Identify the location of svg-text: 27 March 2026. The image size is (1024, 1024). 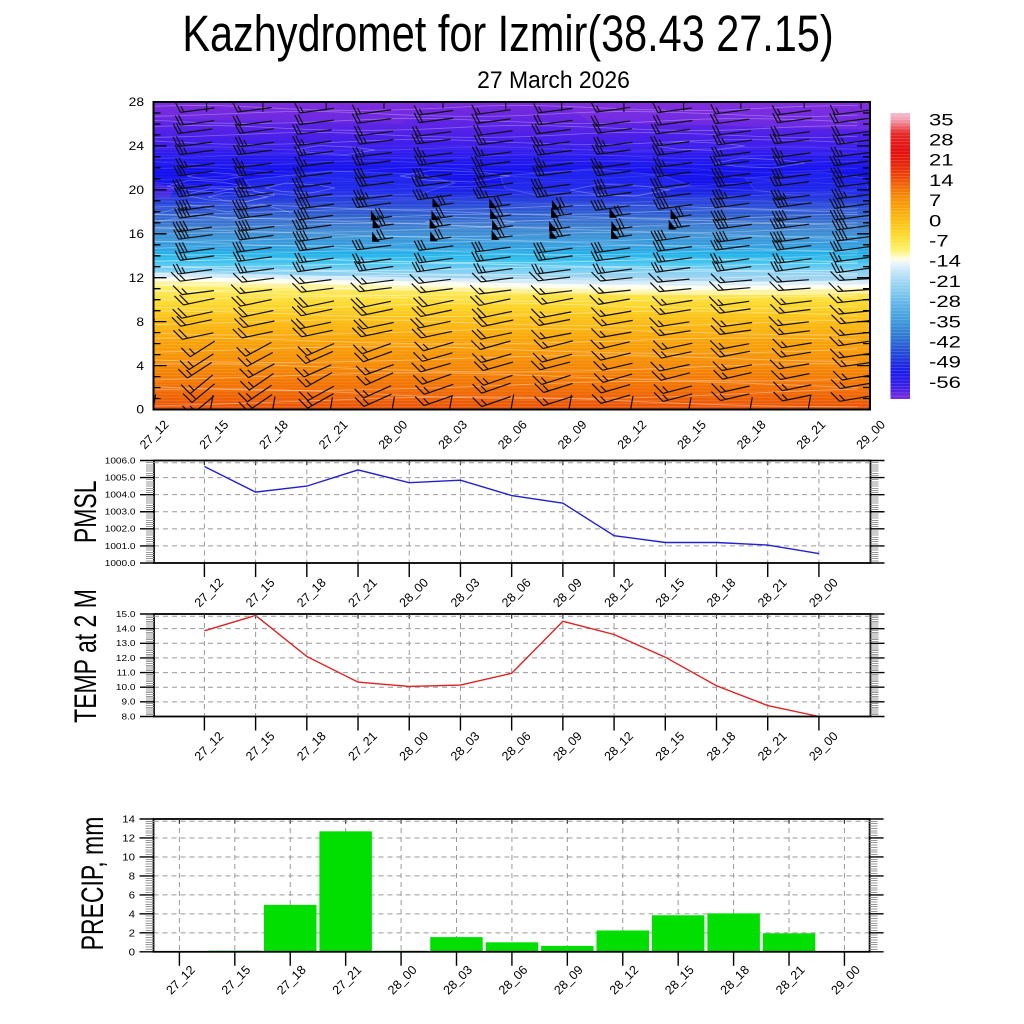
(553, 80).